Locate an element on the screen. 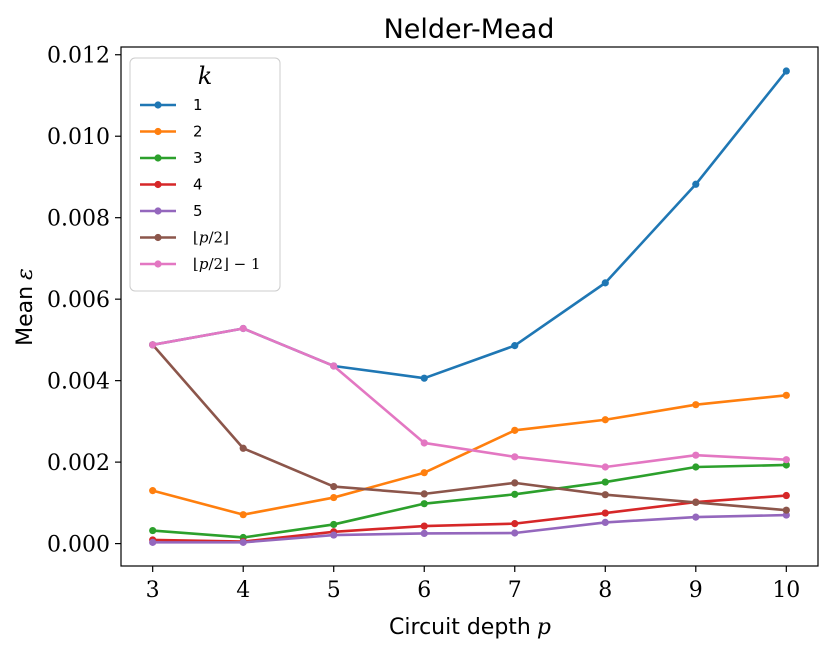 This screenshot has width=831, height=651. legend-label: ⌊p/2⌋ − 1 is located at coordinates (227, 264).